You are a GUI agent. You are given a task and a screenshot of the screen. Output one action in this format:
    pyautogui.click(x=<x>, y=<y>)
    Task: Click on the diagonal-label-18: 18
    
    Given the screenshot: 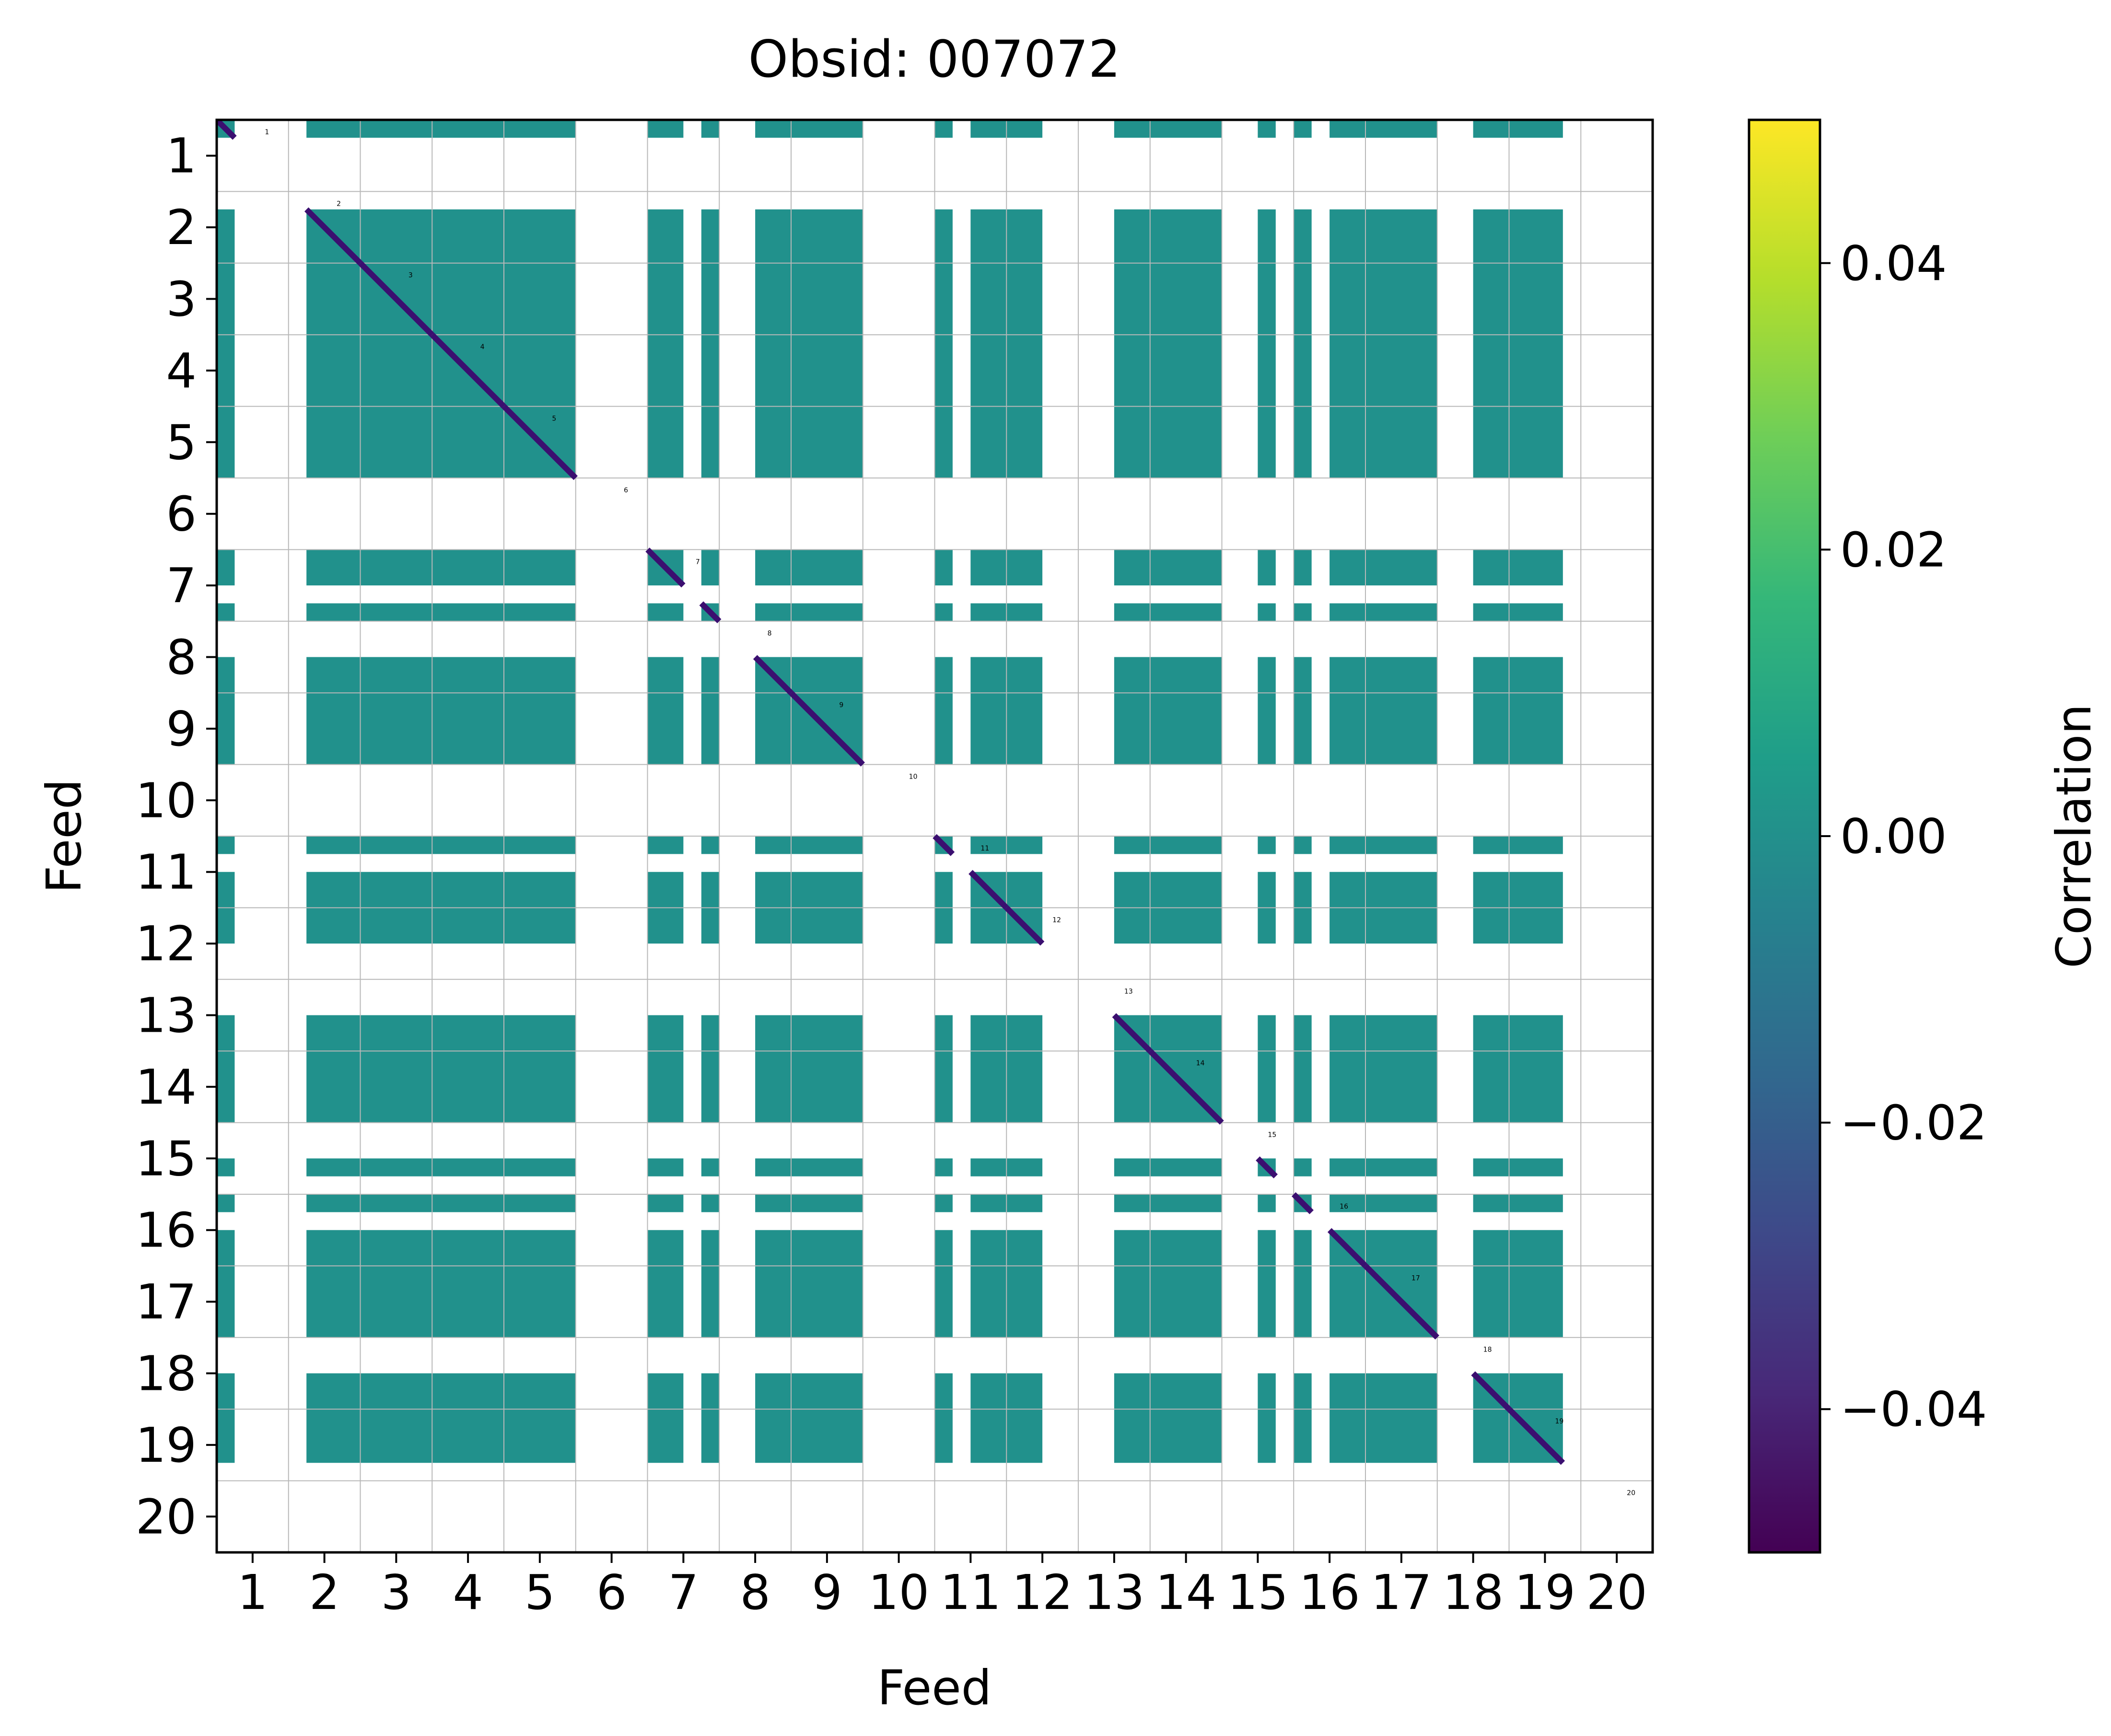 What is the action you would take?
    pyautogui.click(x=1487, y=1350)
    